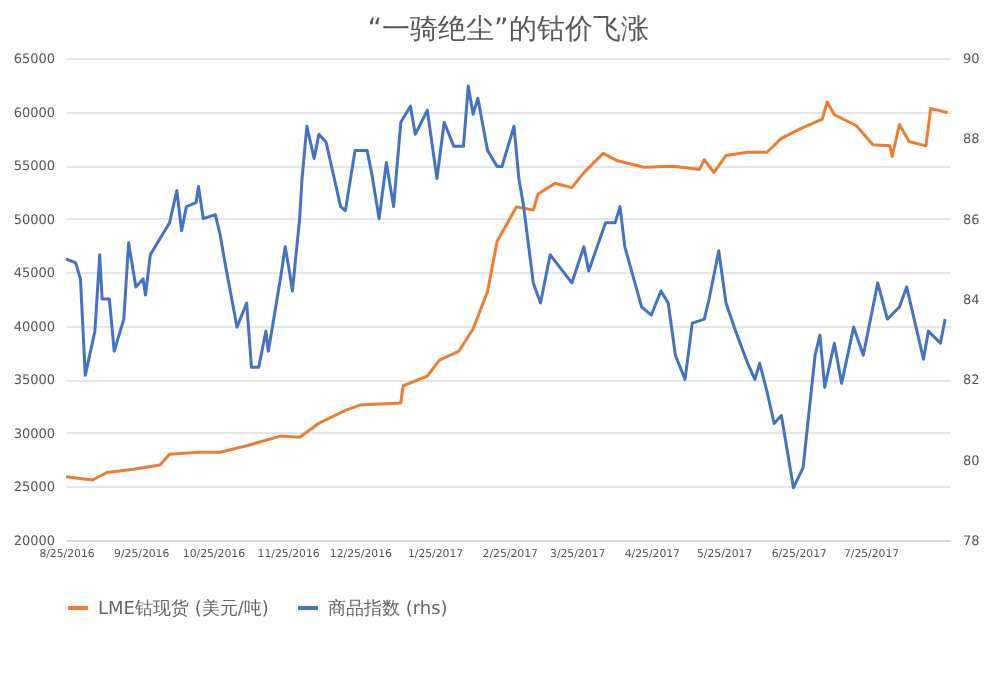  Describe the element at coordinates (388, 609) in the screenshot. I see `legend-label: 商品指数 (rhs)` at that location.